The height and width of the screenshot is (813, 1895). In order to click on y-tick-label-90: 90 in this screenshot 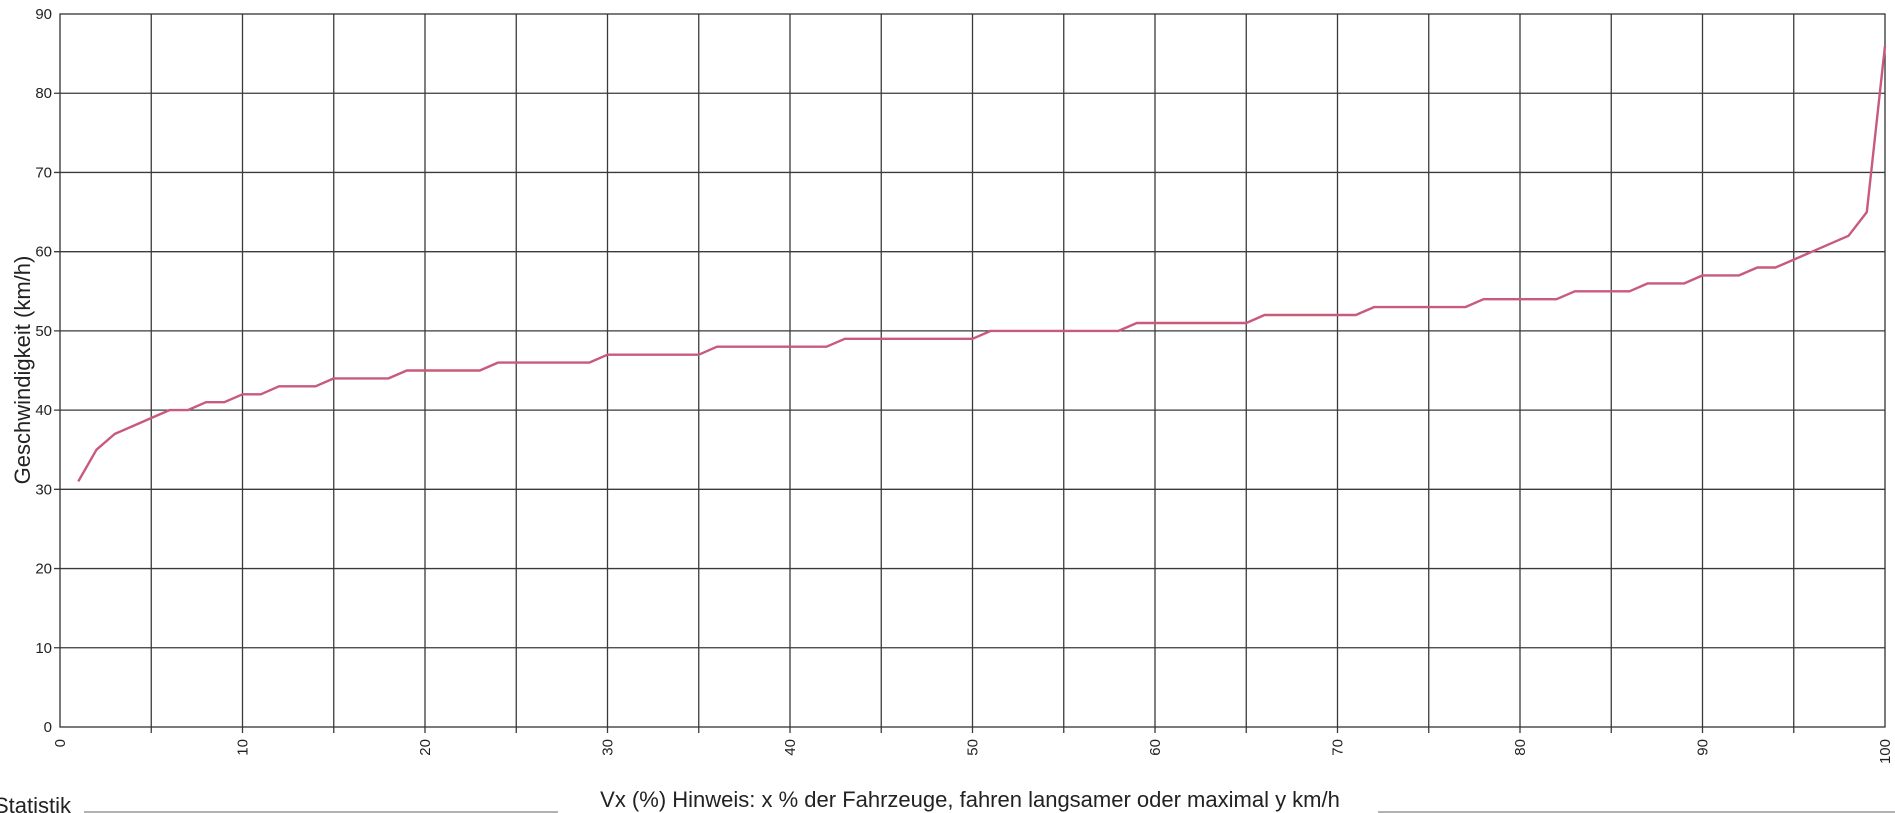, I will do `click(43, 14)`.